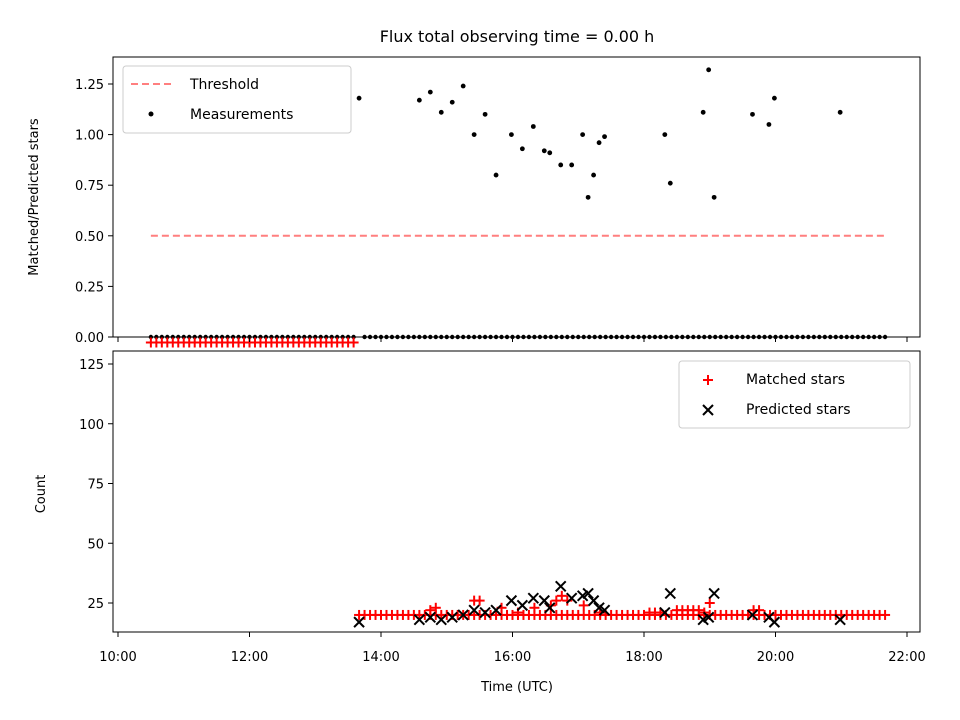  What do you see at coordinates (237, 99) in the screenshot?
I see `top-legend: Threshold Measurements` at bounding box center [237, 99].